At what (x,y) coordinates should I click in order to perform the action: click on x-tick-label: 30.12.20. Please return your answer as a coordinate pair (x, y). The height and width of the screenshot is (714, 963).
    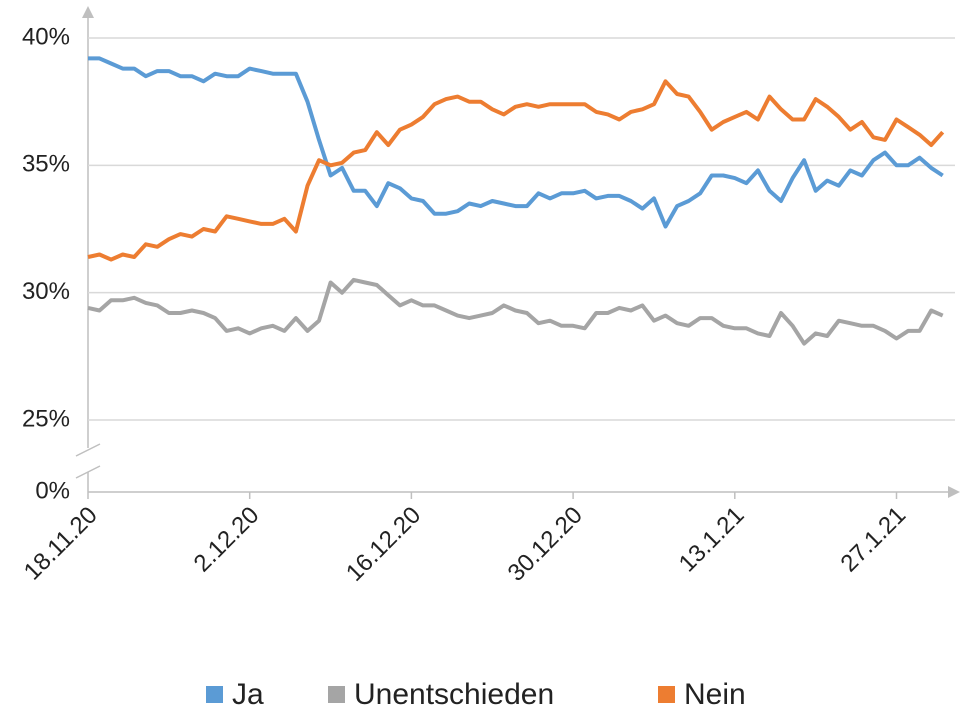
    Looking at the image, I should click on (545, 544).